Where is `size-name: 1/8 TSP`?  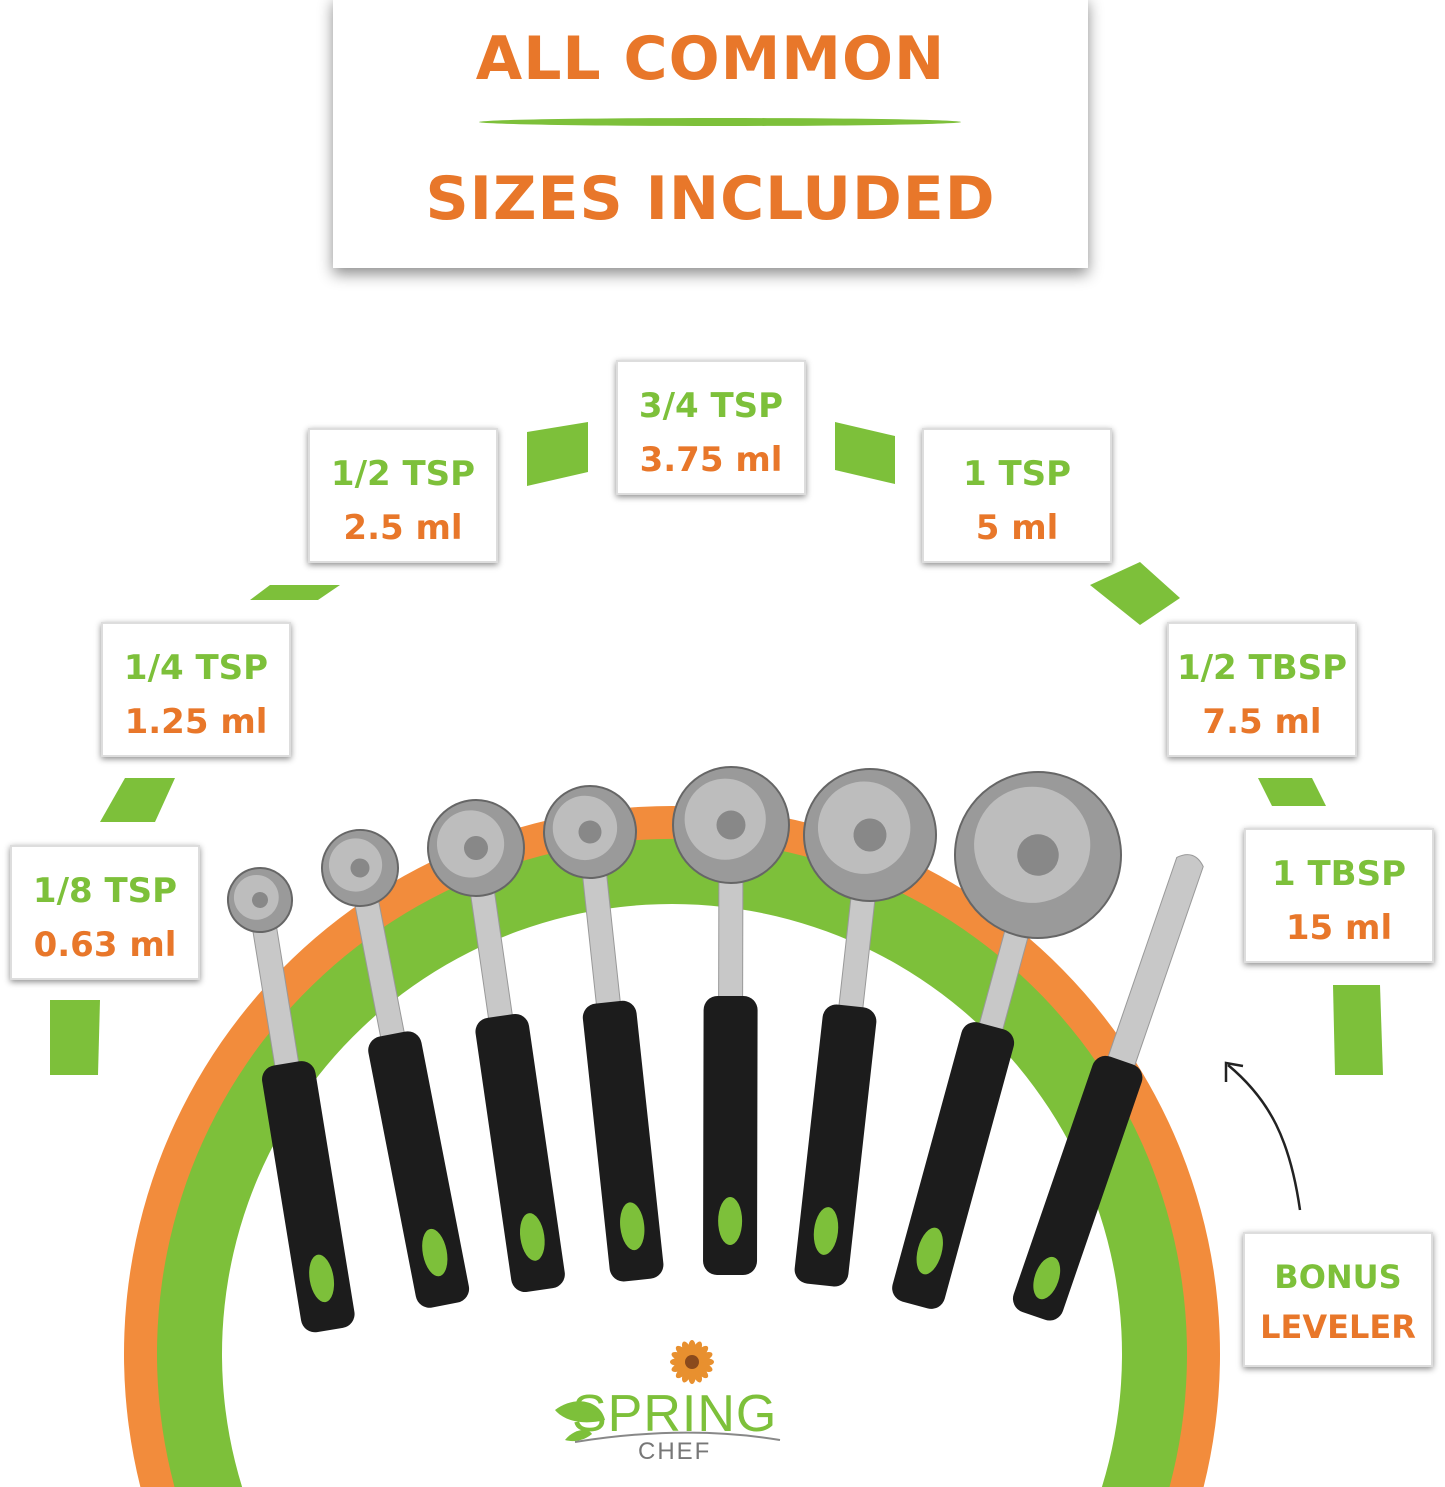
size-name: 1/8 TSP is located at coordinates (105, 891).